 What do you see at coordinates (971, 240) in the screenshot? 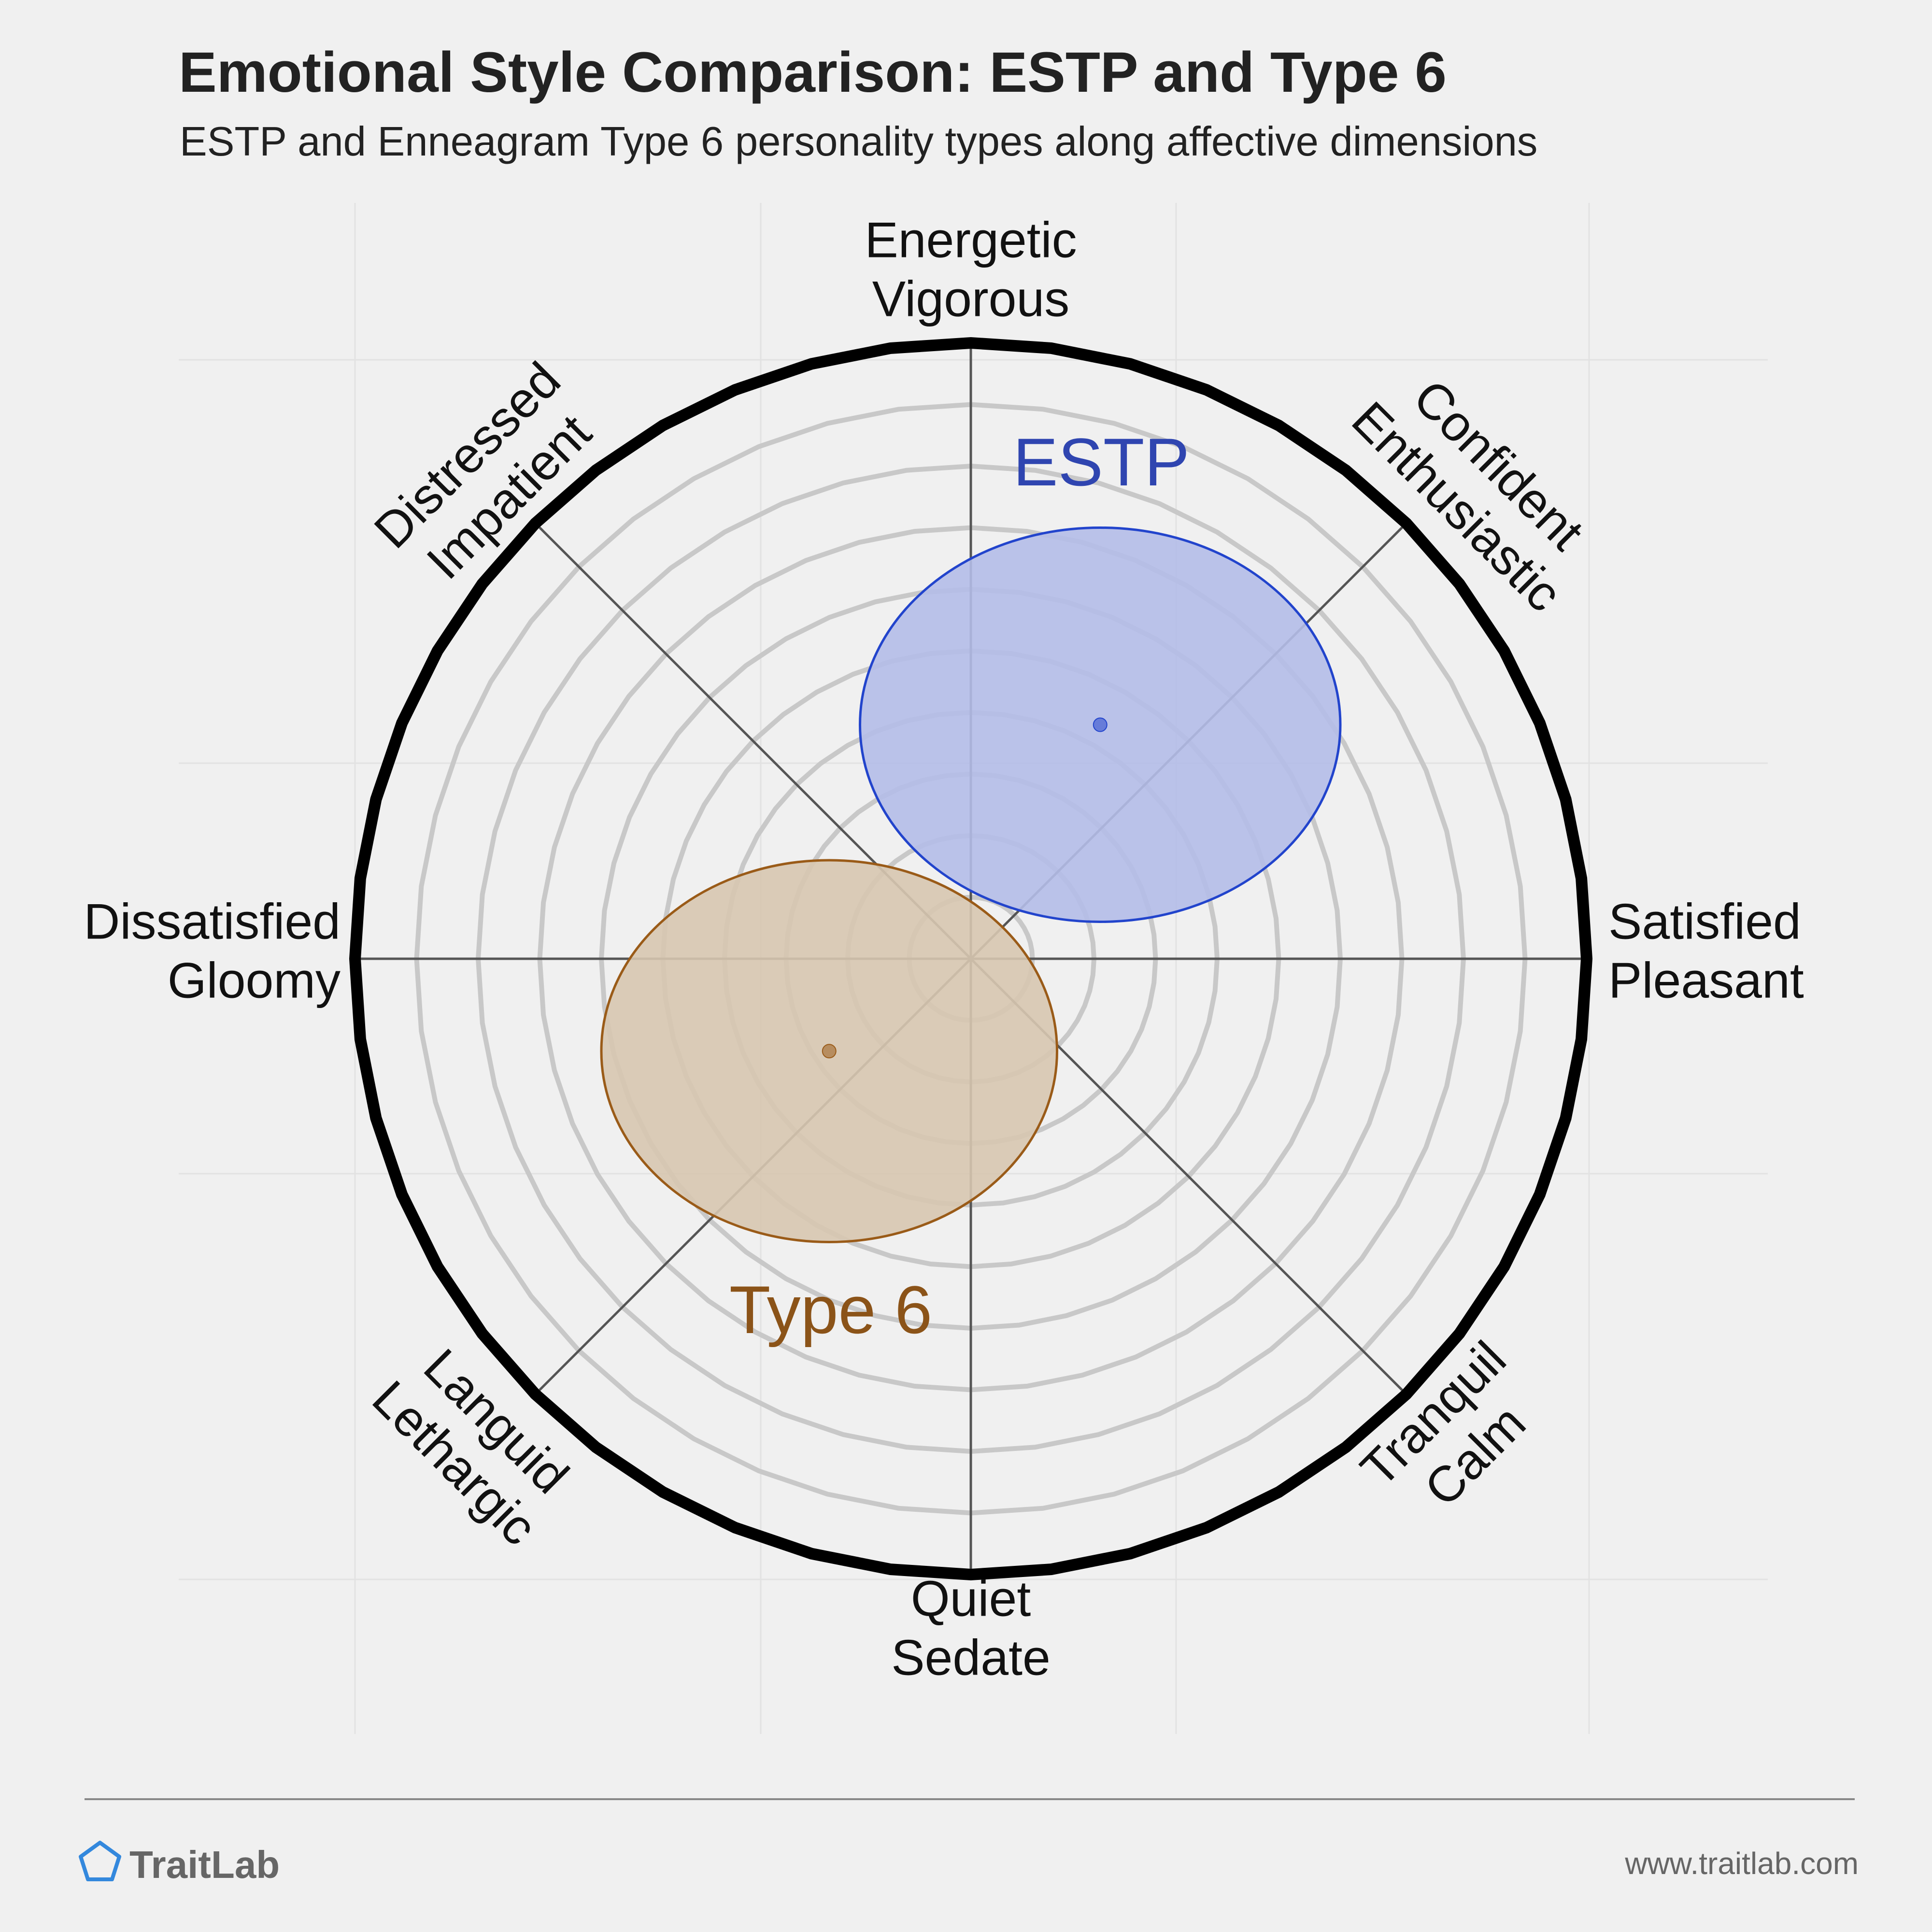
I see `axis-label-top-1: Energetic` at bounding box center [971, 240].